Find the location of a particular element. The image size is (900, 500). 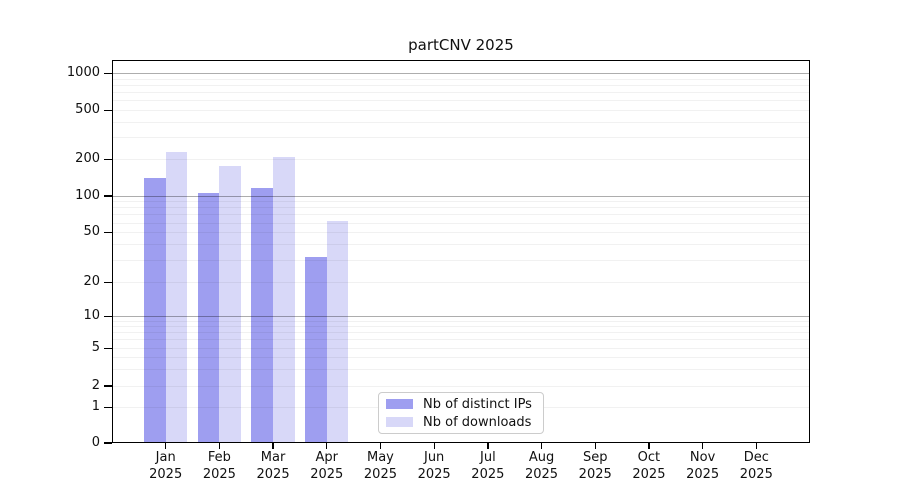

x-axis-tick-label: Oct 2025 is located at coordinates (649, 466).